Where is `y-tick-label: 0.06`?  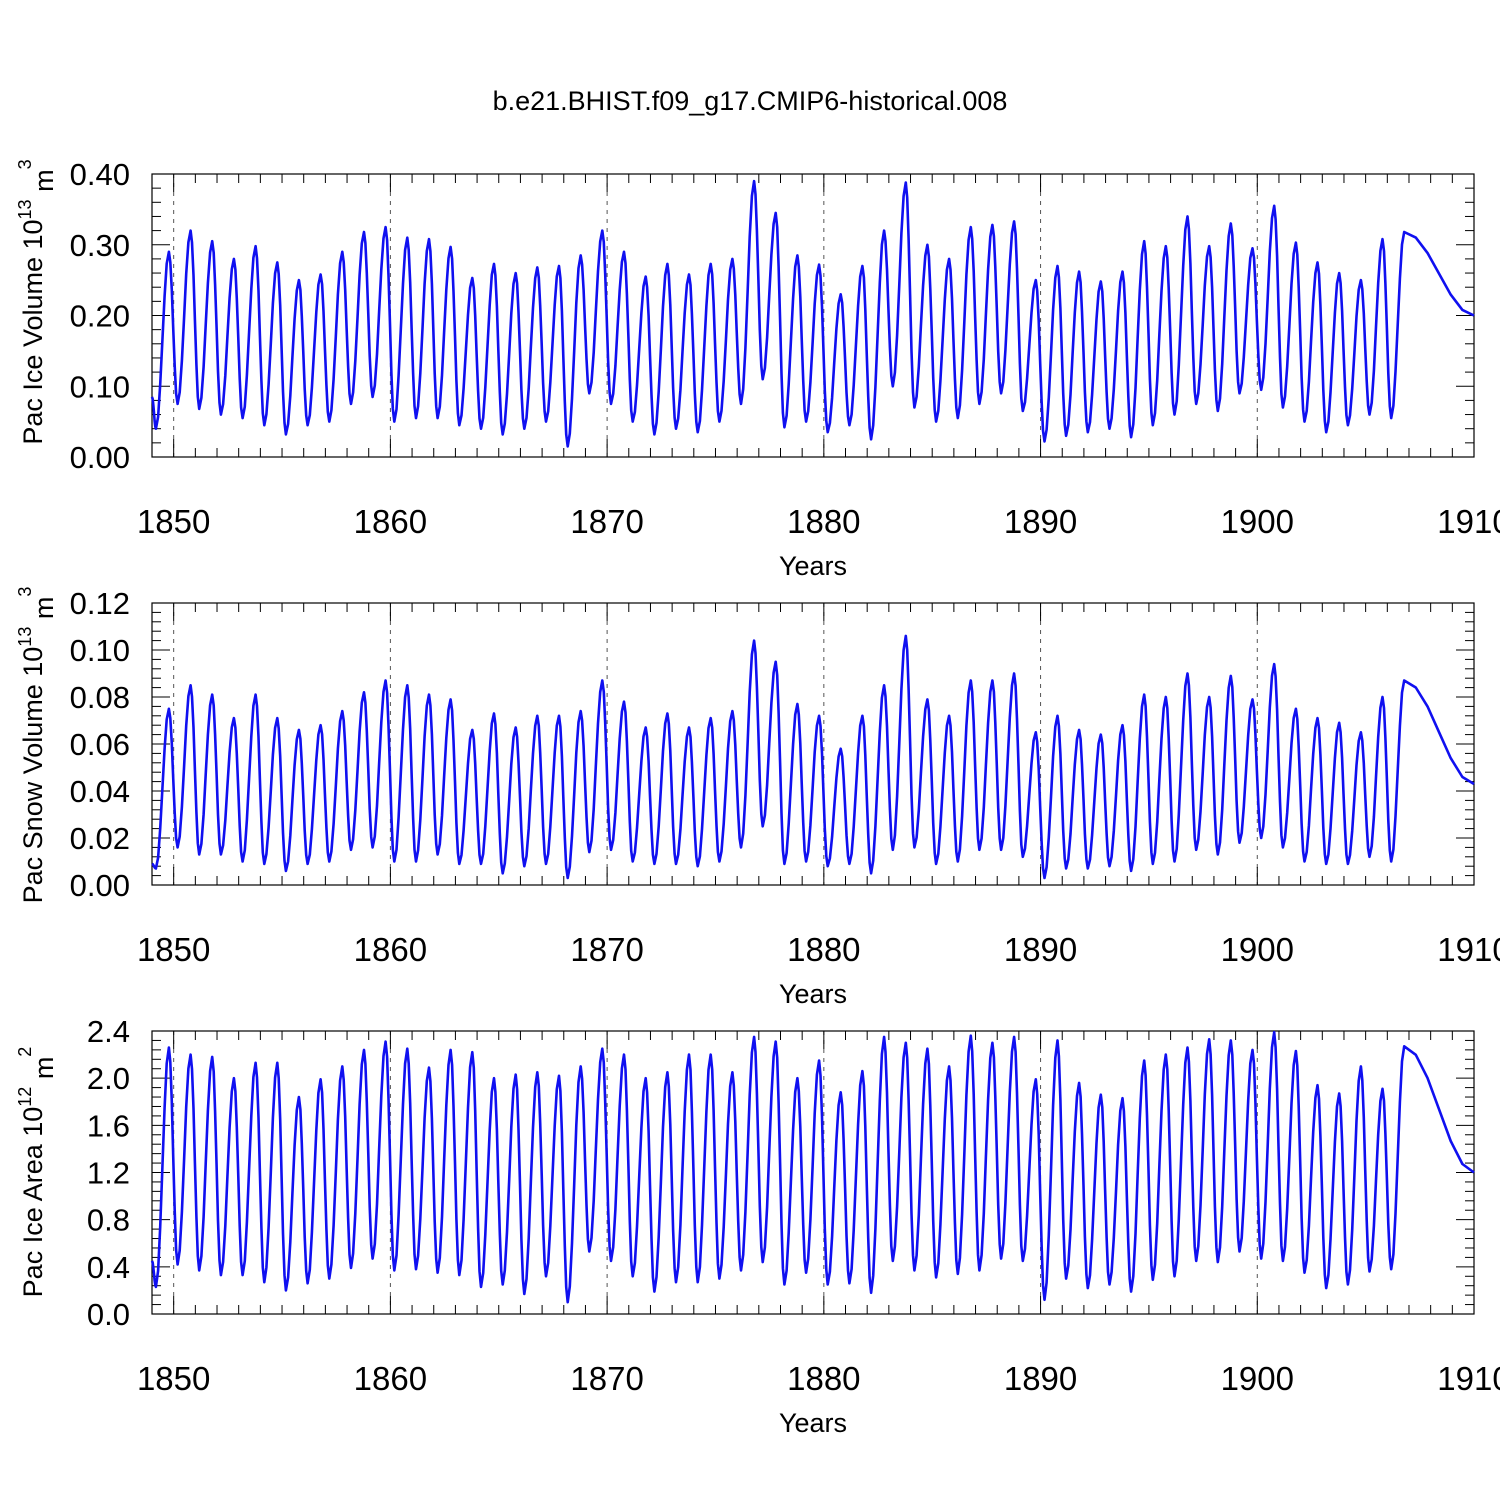 y-tick-label: 0.06 is located at coordinates (100, 744).